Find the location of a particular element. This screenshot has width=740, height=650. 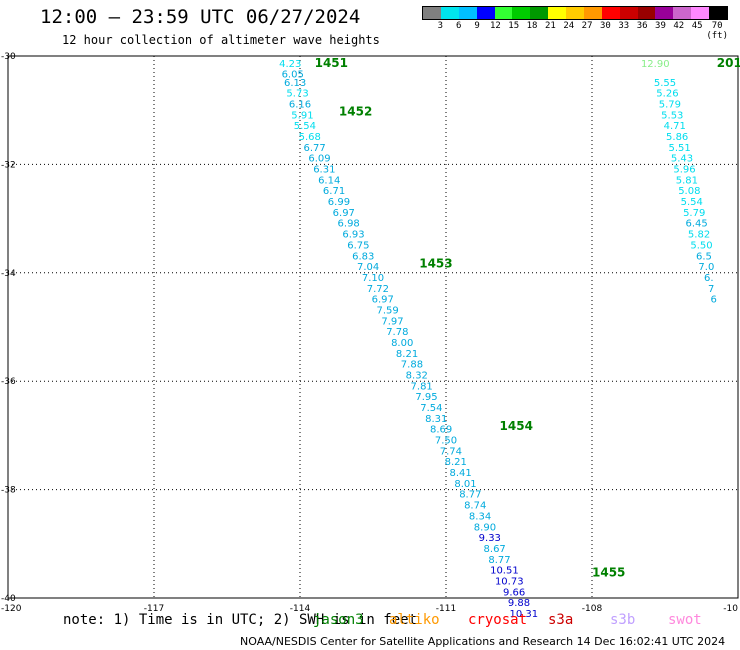

wave-height-label: 6.93 is located at coordinates (353, 235).